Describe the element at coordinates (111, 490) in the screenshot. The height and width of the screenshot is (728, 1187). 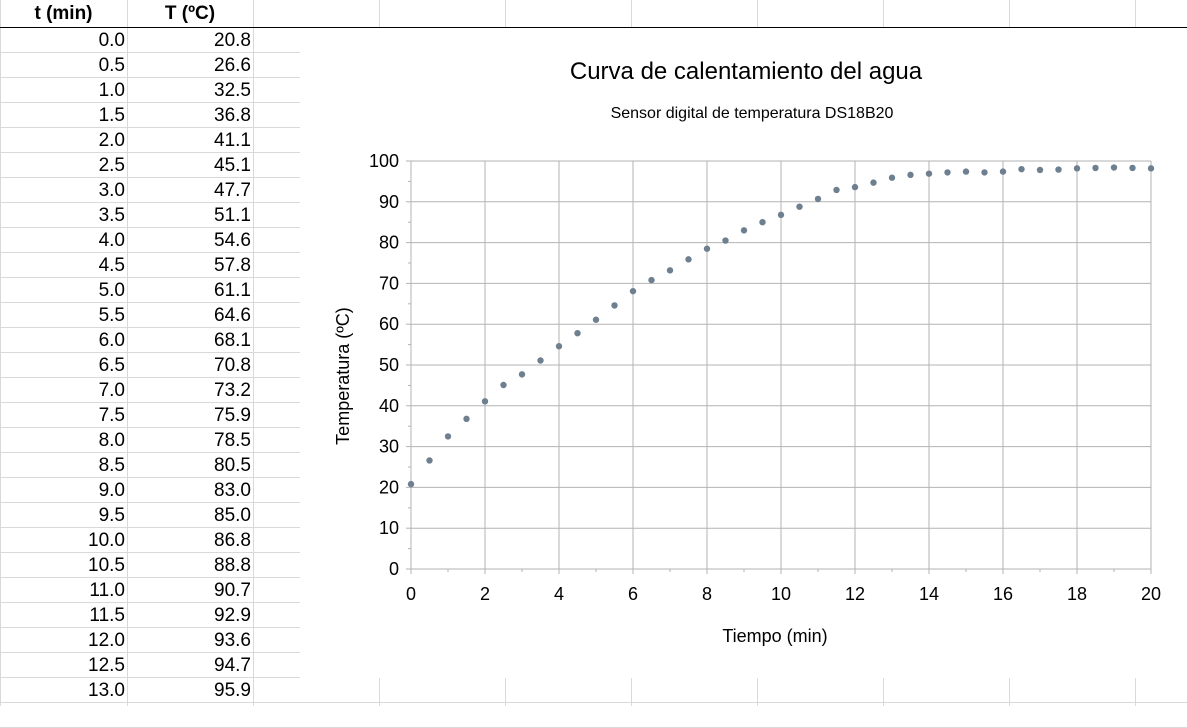
I see `cell-time: 9.0` at that location.